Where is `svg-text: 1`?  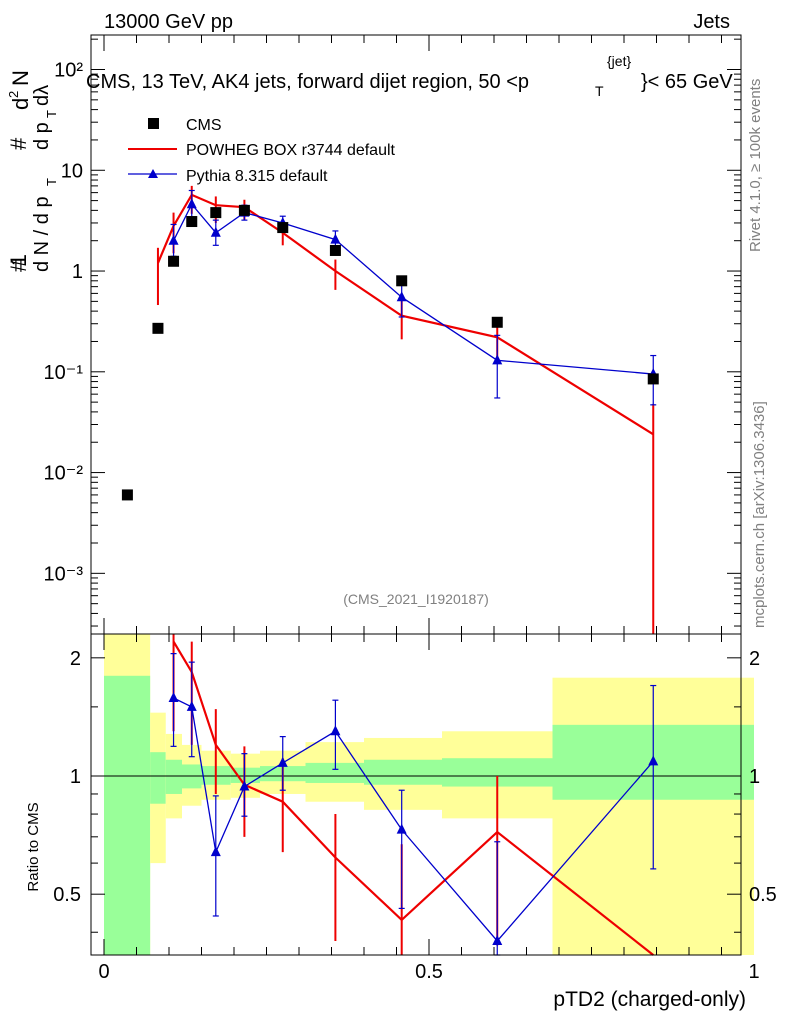
svg-text: 1 is located at coordinates (18, 260).